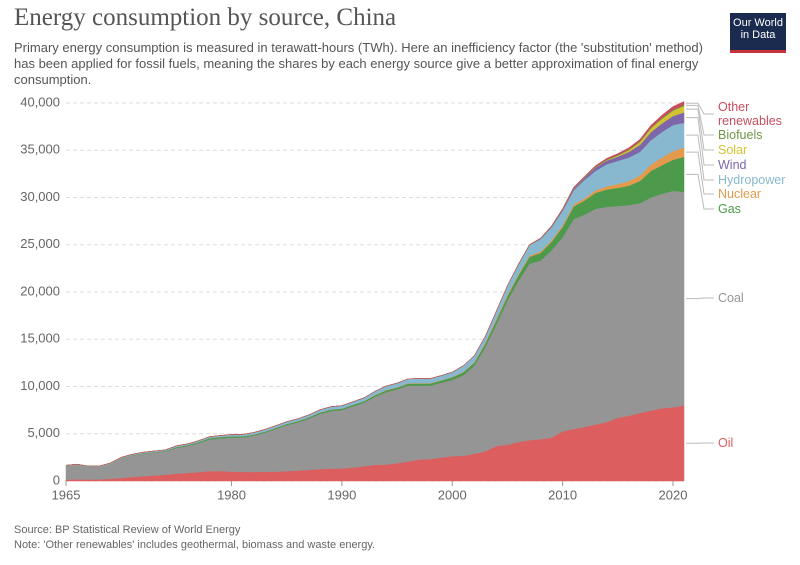  I want to click on logo: Our World in Data, so click(758, 33).